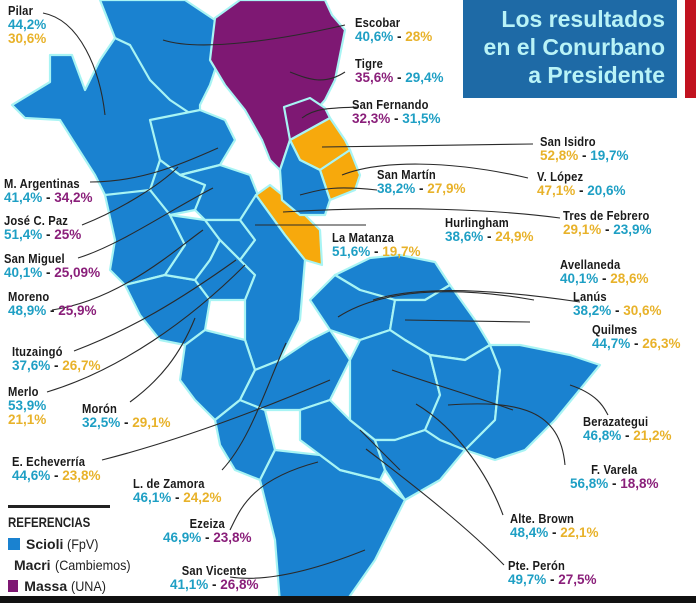 The height and width of the screenshot is (603, 696). What do you see at coordinates (37, 351) in the screenshot?
I see `district-name: Ituzaingó` at bounding box center [37, 351].